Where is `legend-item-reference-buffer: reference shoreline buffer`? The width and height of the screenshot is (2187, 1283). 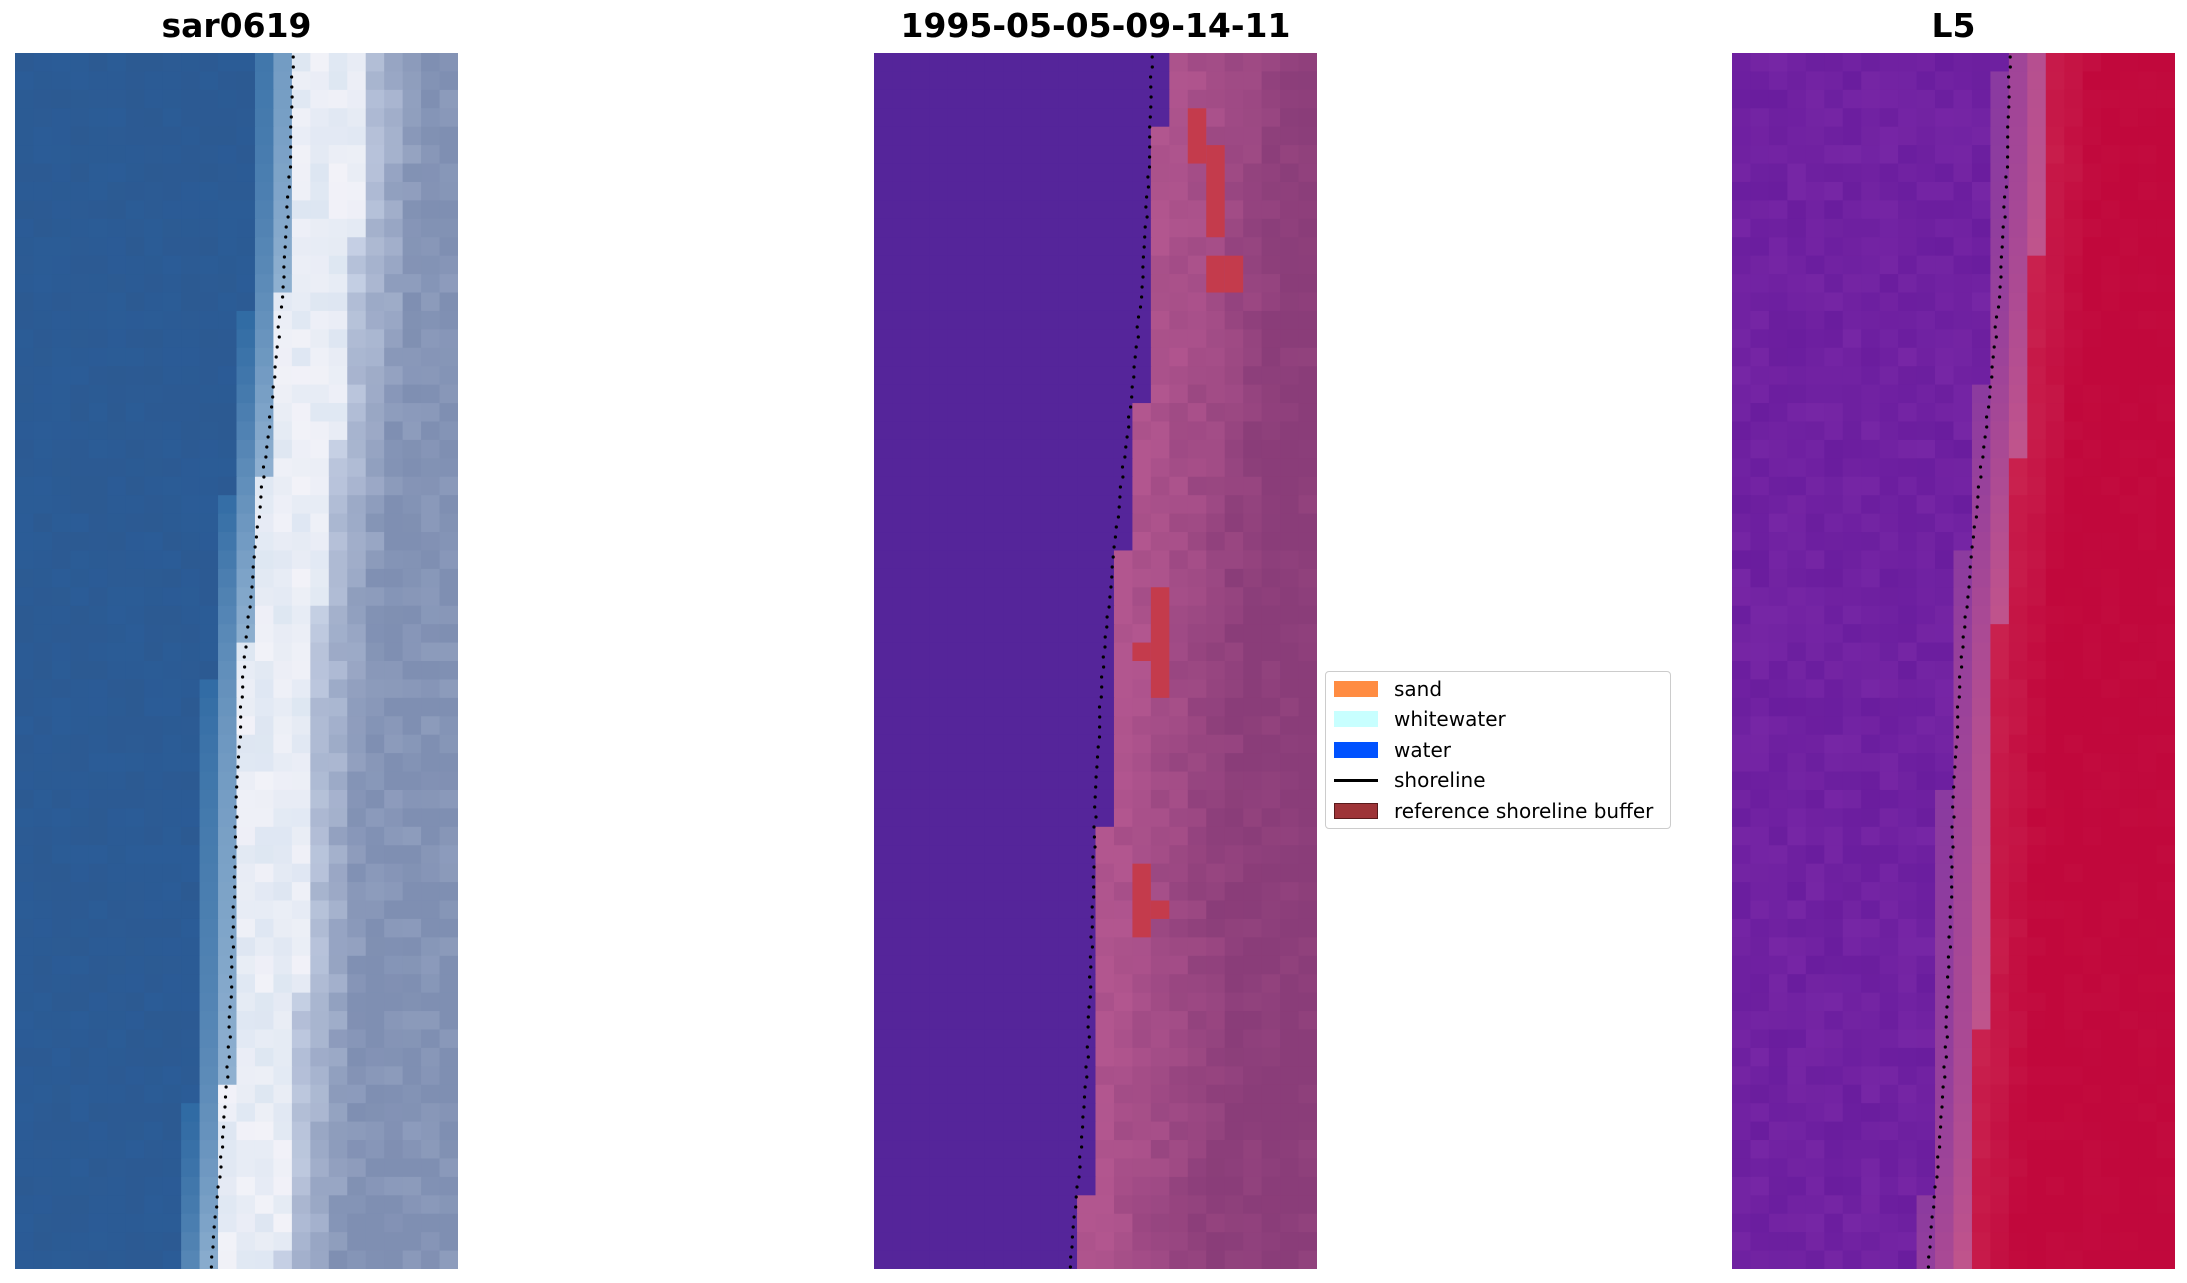 legend-item-reference-buffer: reference shoreline buffer is located at coordinates (1493, 811).